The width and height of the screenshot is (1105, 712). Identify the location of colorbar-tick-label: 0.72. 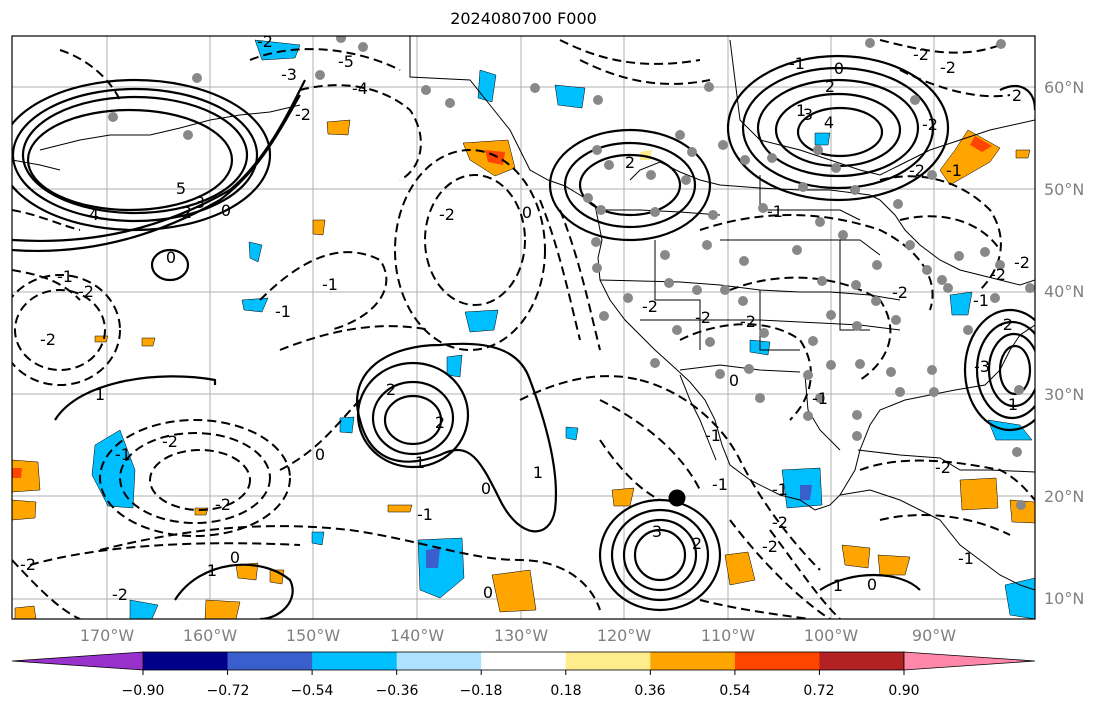
(819, 691).